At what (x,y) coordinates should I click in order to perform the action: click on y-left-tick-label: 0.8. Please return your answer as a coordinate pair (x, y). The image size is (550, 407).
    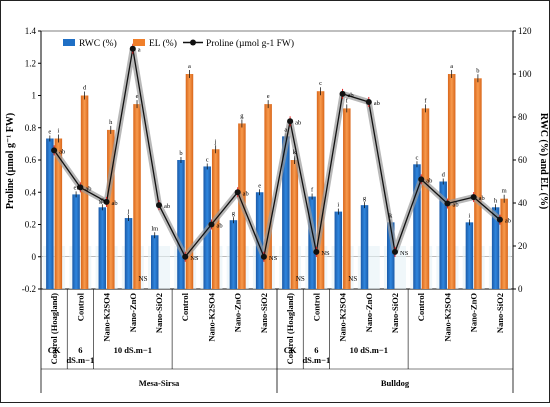
    Looking at the image, I should click on (31, 128).